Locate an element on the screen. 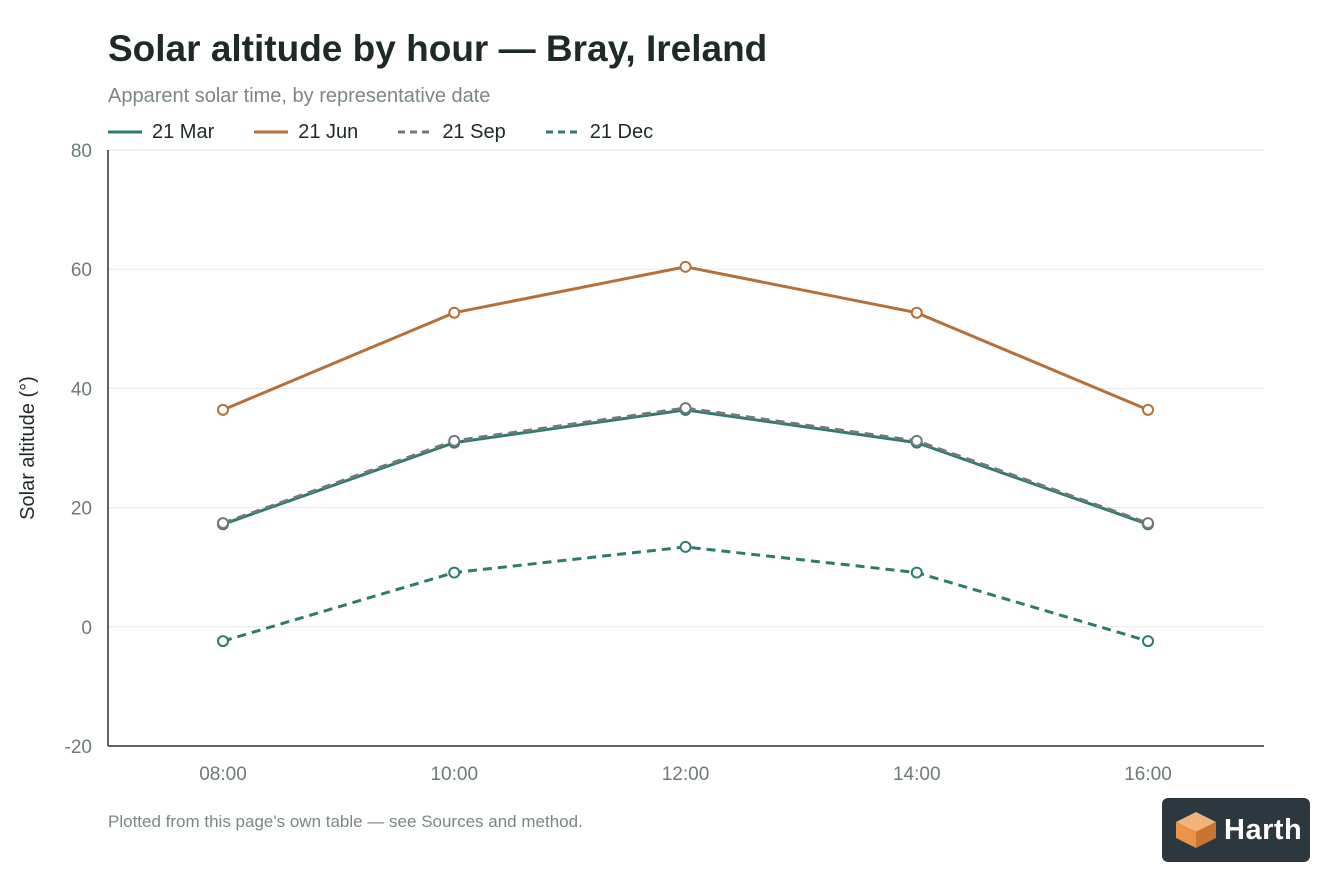  legend-label: 21 Mar is located at coordinates (183, 131).